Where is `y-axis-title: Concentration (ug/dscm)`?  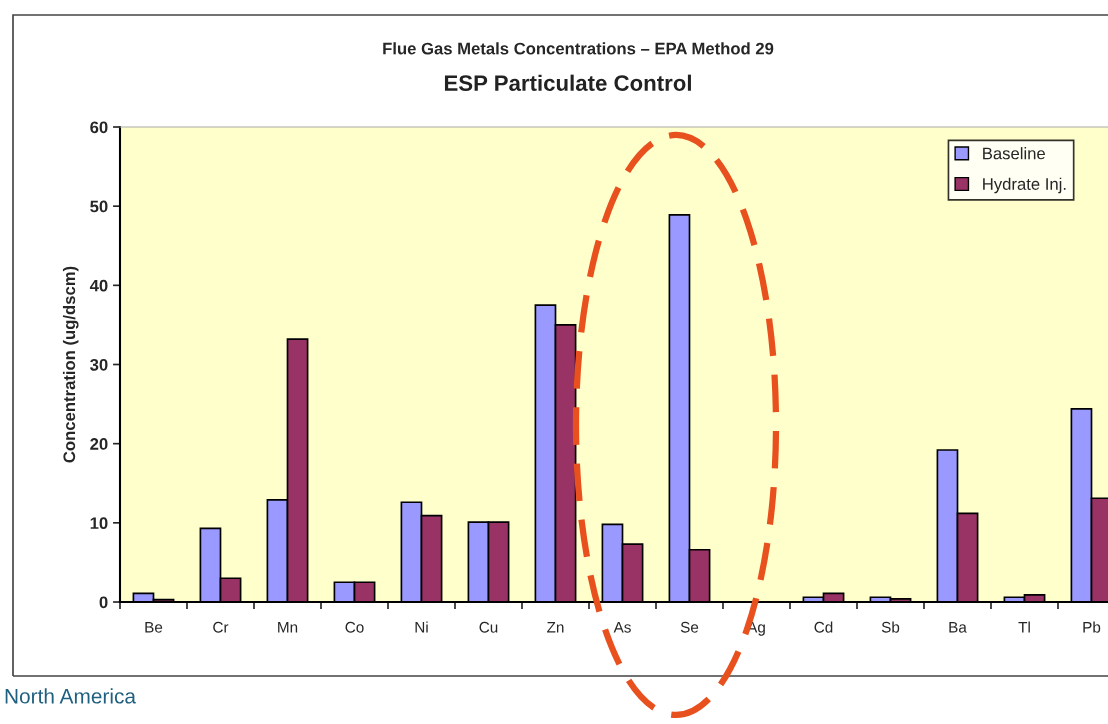
y-axis-title: Concentration (ug/dscm) is located at coordinates (70, 364).